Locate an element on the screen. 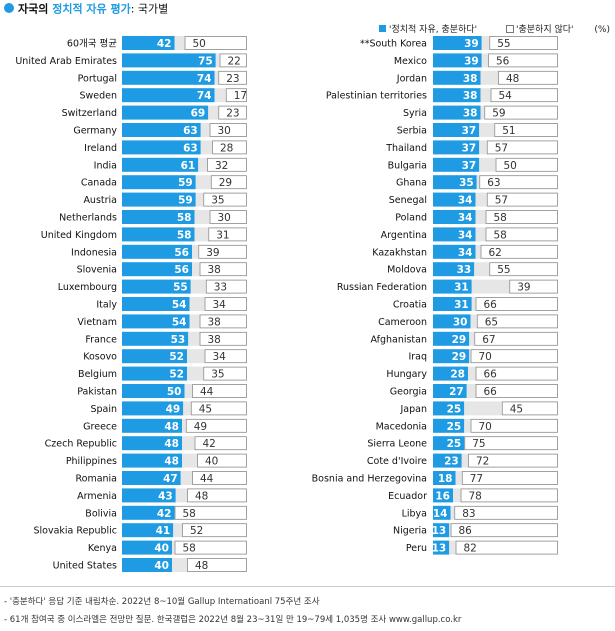 The height and width of the screenshot is (631, 615). value-label-sufficient: 27 is located at coordinates (456, 392).